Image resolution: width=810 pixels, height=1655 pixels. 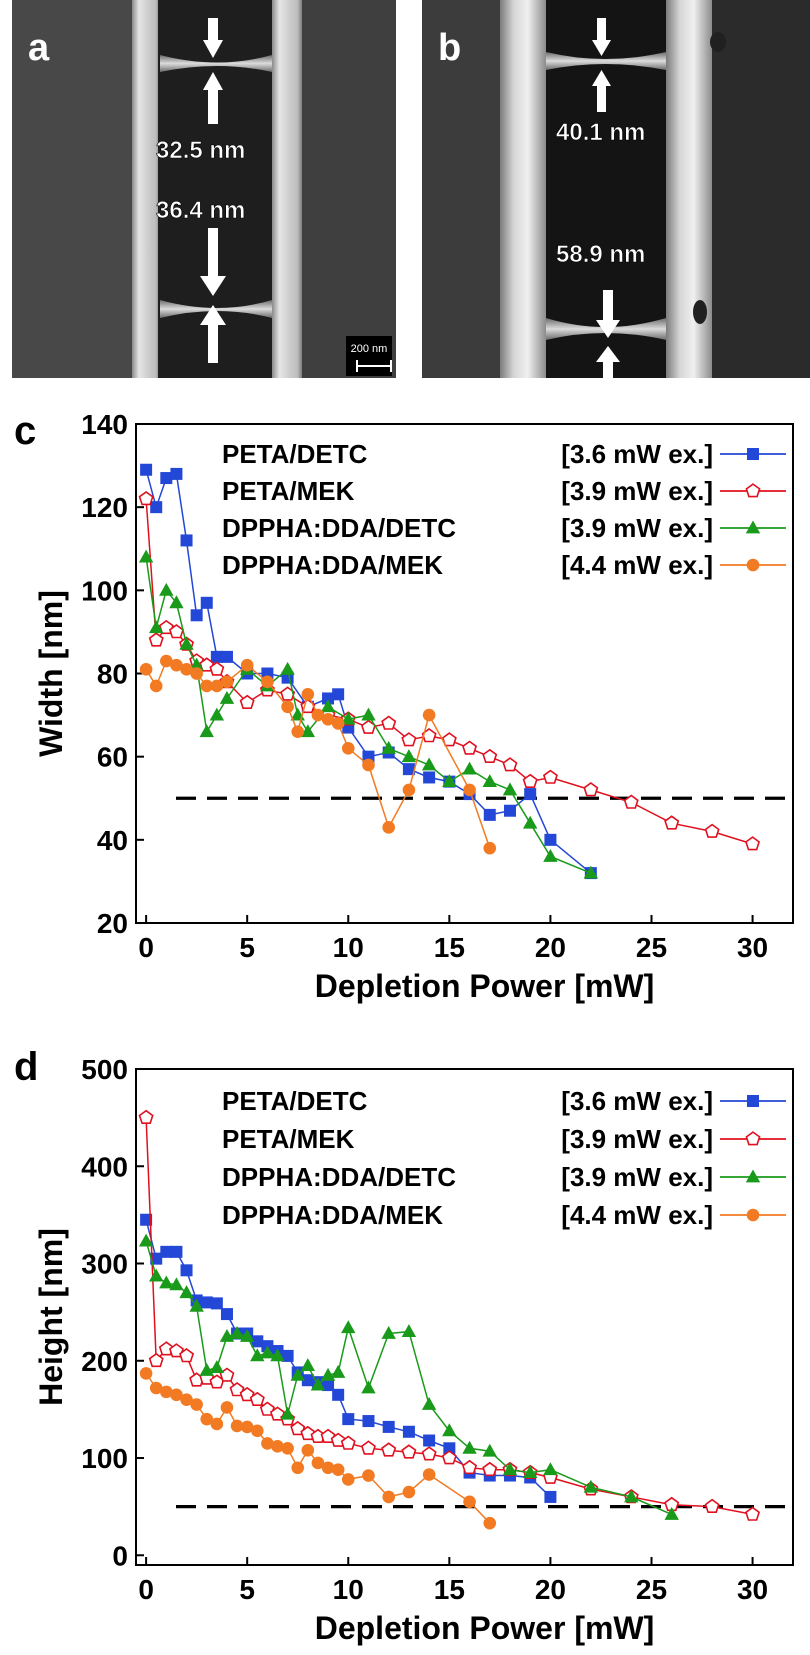 What do you see at coordinates (288, 1139) in the screenshot?
I see `chart-d-legend-name-peta-mek: PETA/MEK` at bounding box center [288, 1139].